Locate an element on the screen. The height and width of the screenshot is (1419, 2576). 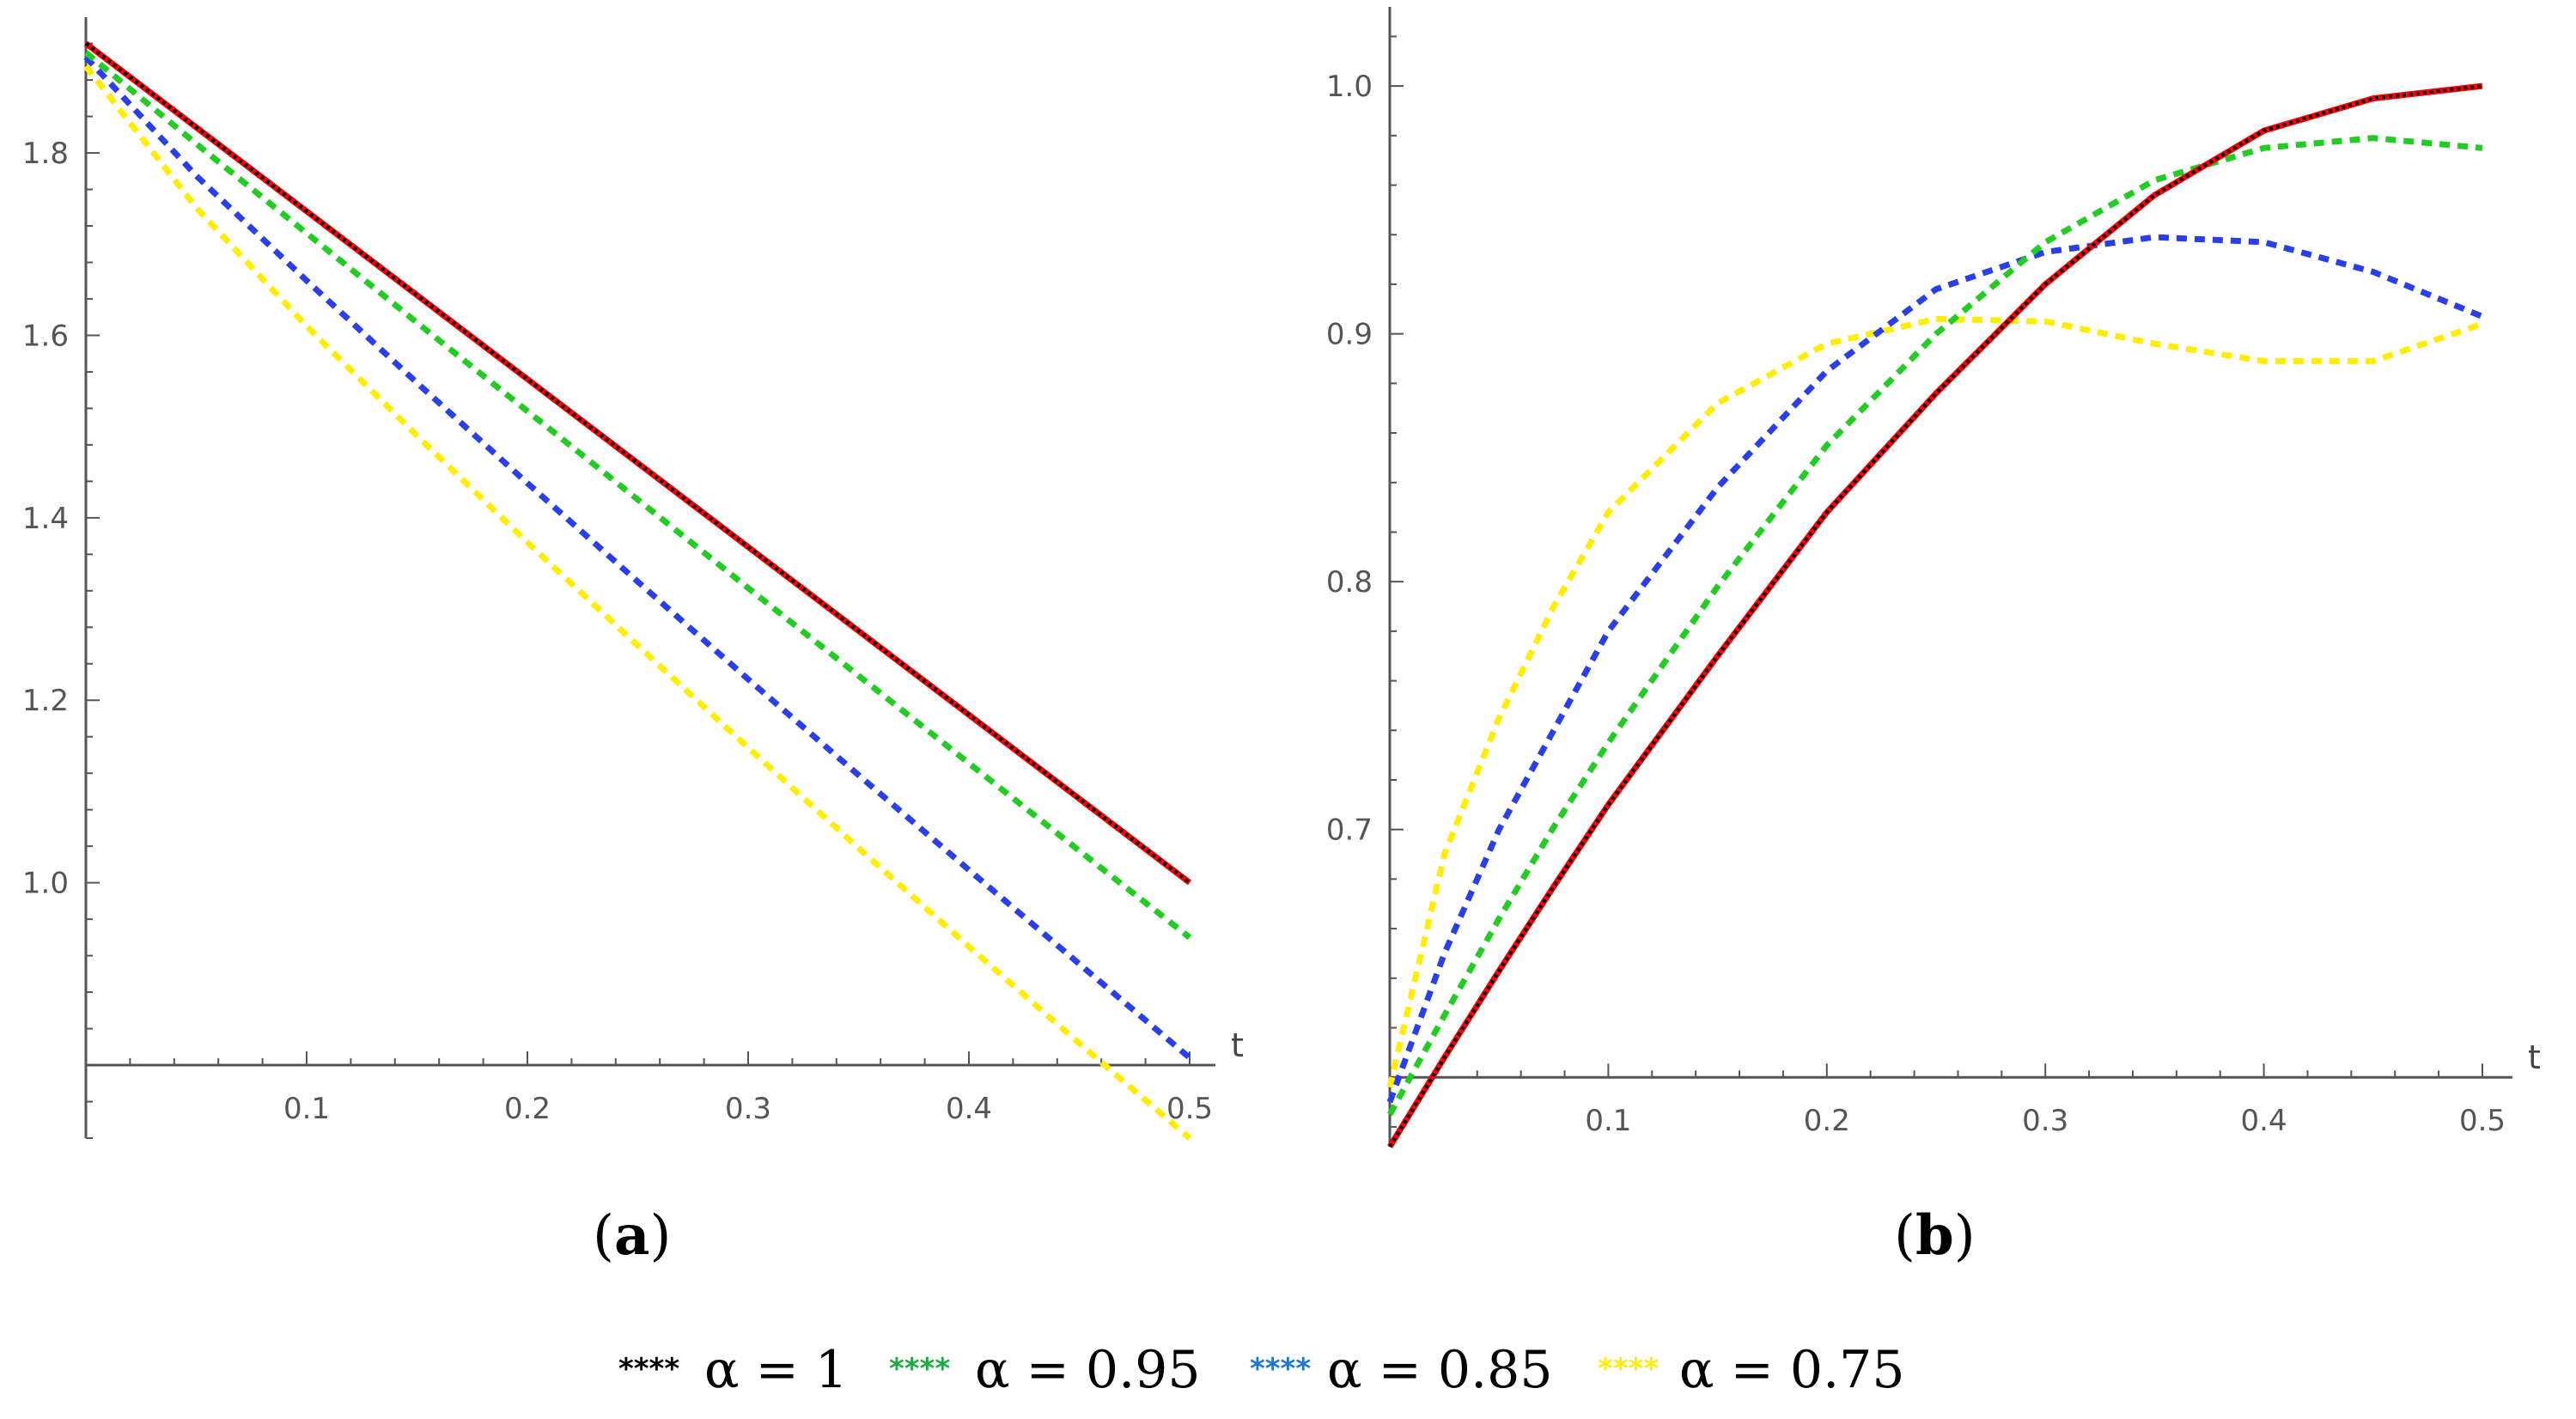
legend-label-3: α = 0.85 is located at coordinates (1440, 1370).